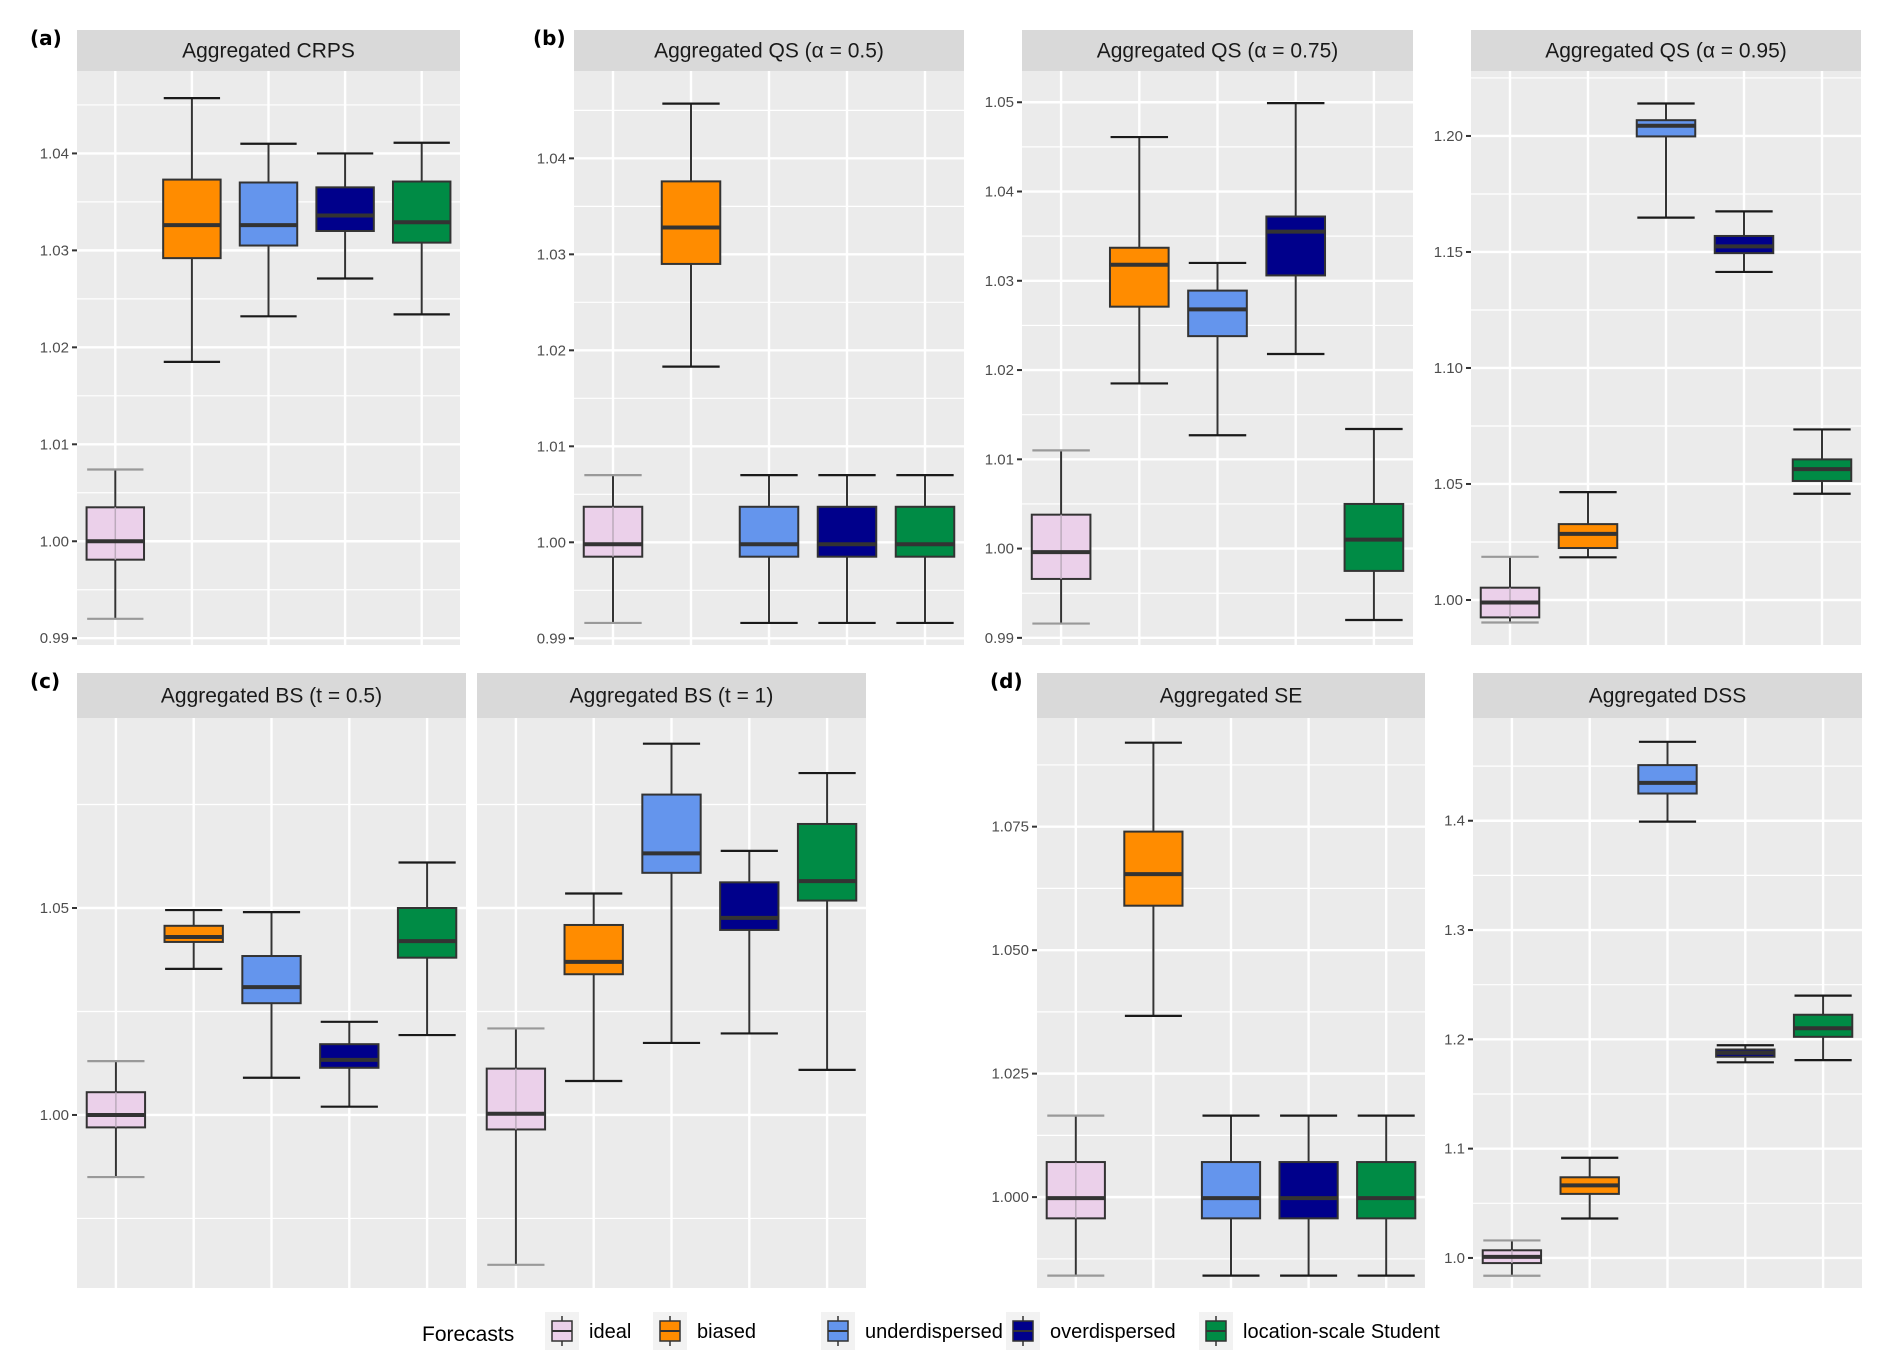 The width and height of the screenshot is (1892, 1367). What do you see at coordinates (1207, 978) in the screenshot?
I see `panel-6: (d) Aggregated SE 1.000 1.025 1.050 1.075` at bounding box center [1207, 978].